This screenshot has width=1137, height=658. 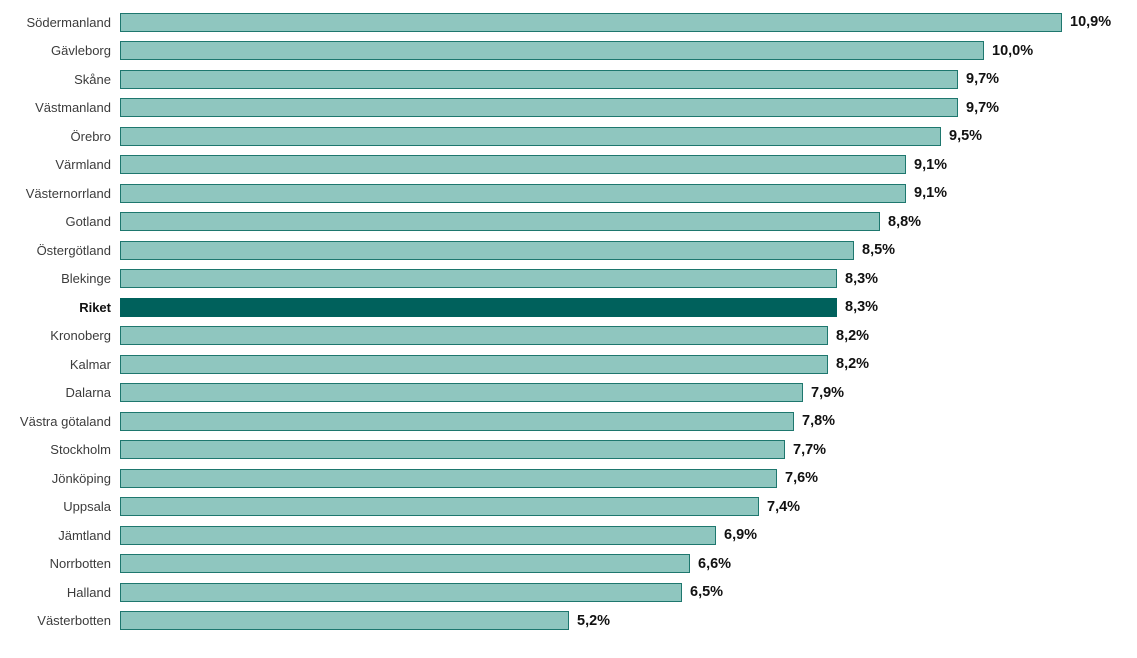 I want to click on bar-track: 8,2%, so click(x=628, y=336).